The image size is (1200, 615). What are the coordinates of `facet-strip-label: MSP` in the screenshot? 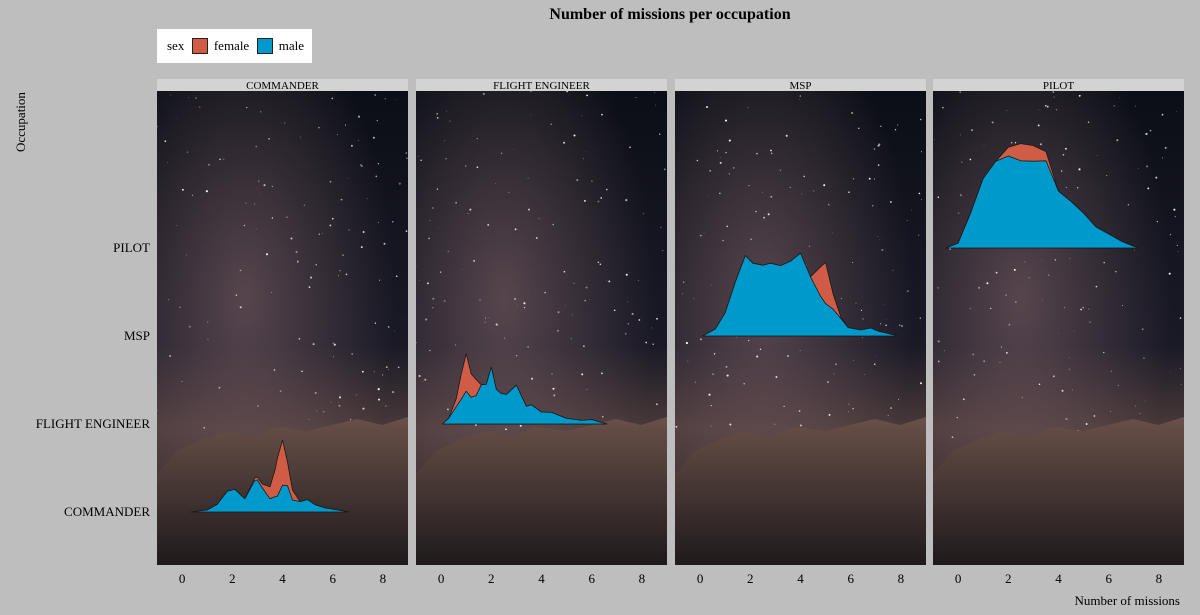 It's located at (800, 85).